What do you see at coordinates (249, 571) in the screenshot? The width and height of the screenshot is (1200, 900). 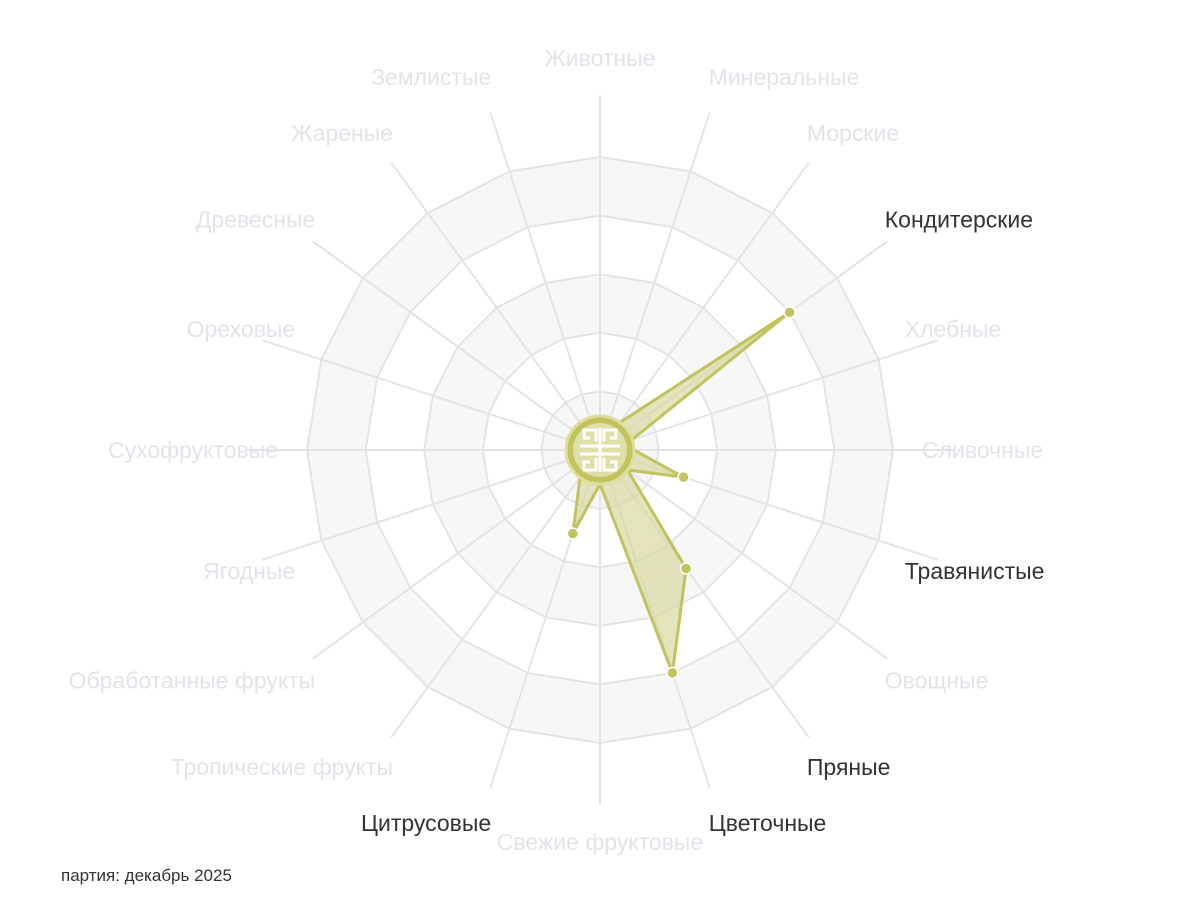 I see `axis-label: Ягодные` at bounding box center [249, 571].